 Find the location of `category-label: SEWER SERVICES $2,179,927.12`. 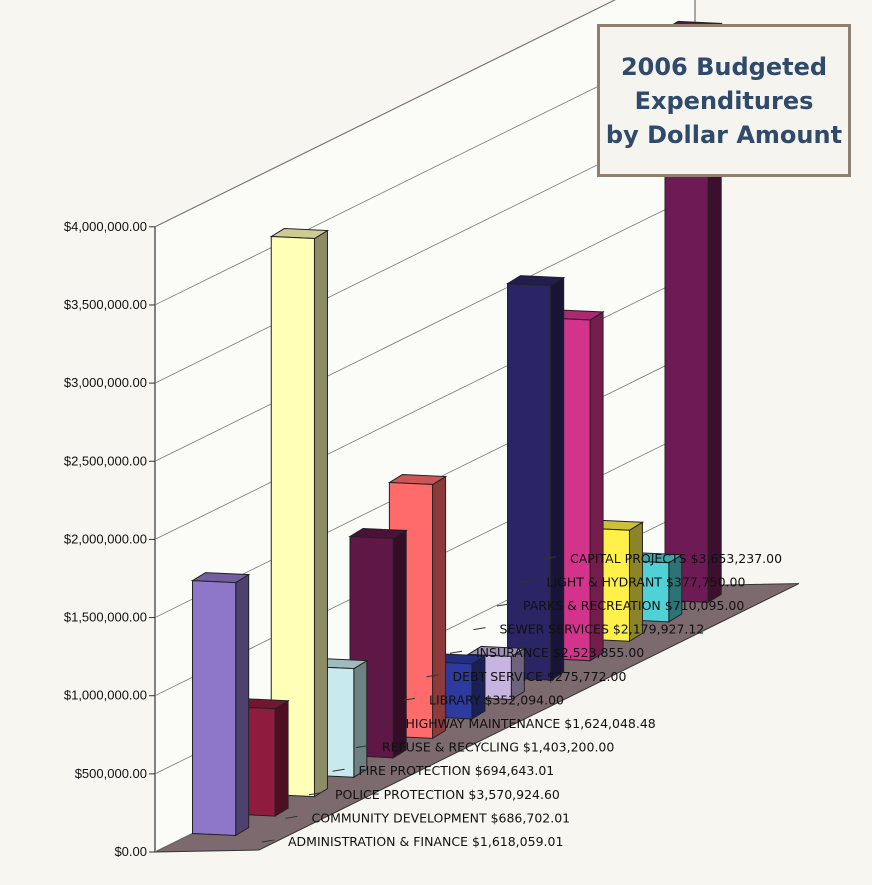

category-label: SEWER SERVICES $2,179,927.12 is located at coordinates (602, 629).